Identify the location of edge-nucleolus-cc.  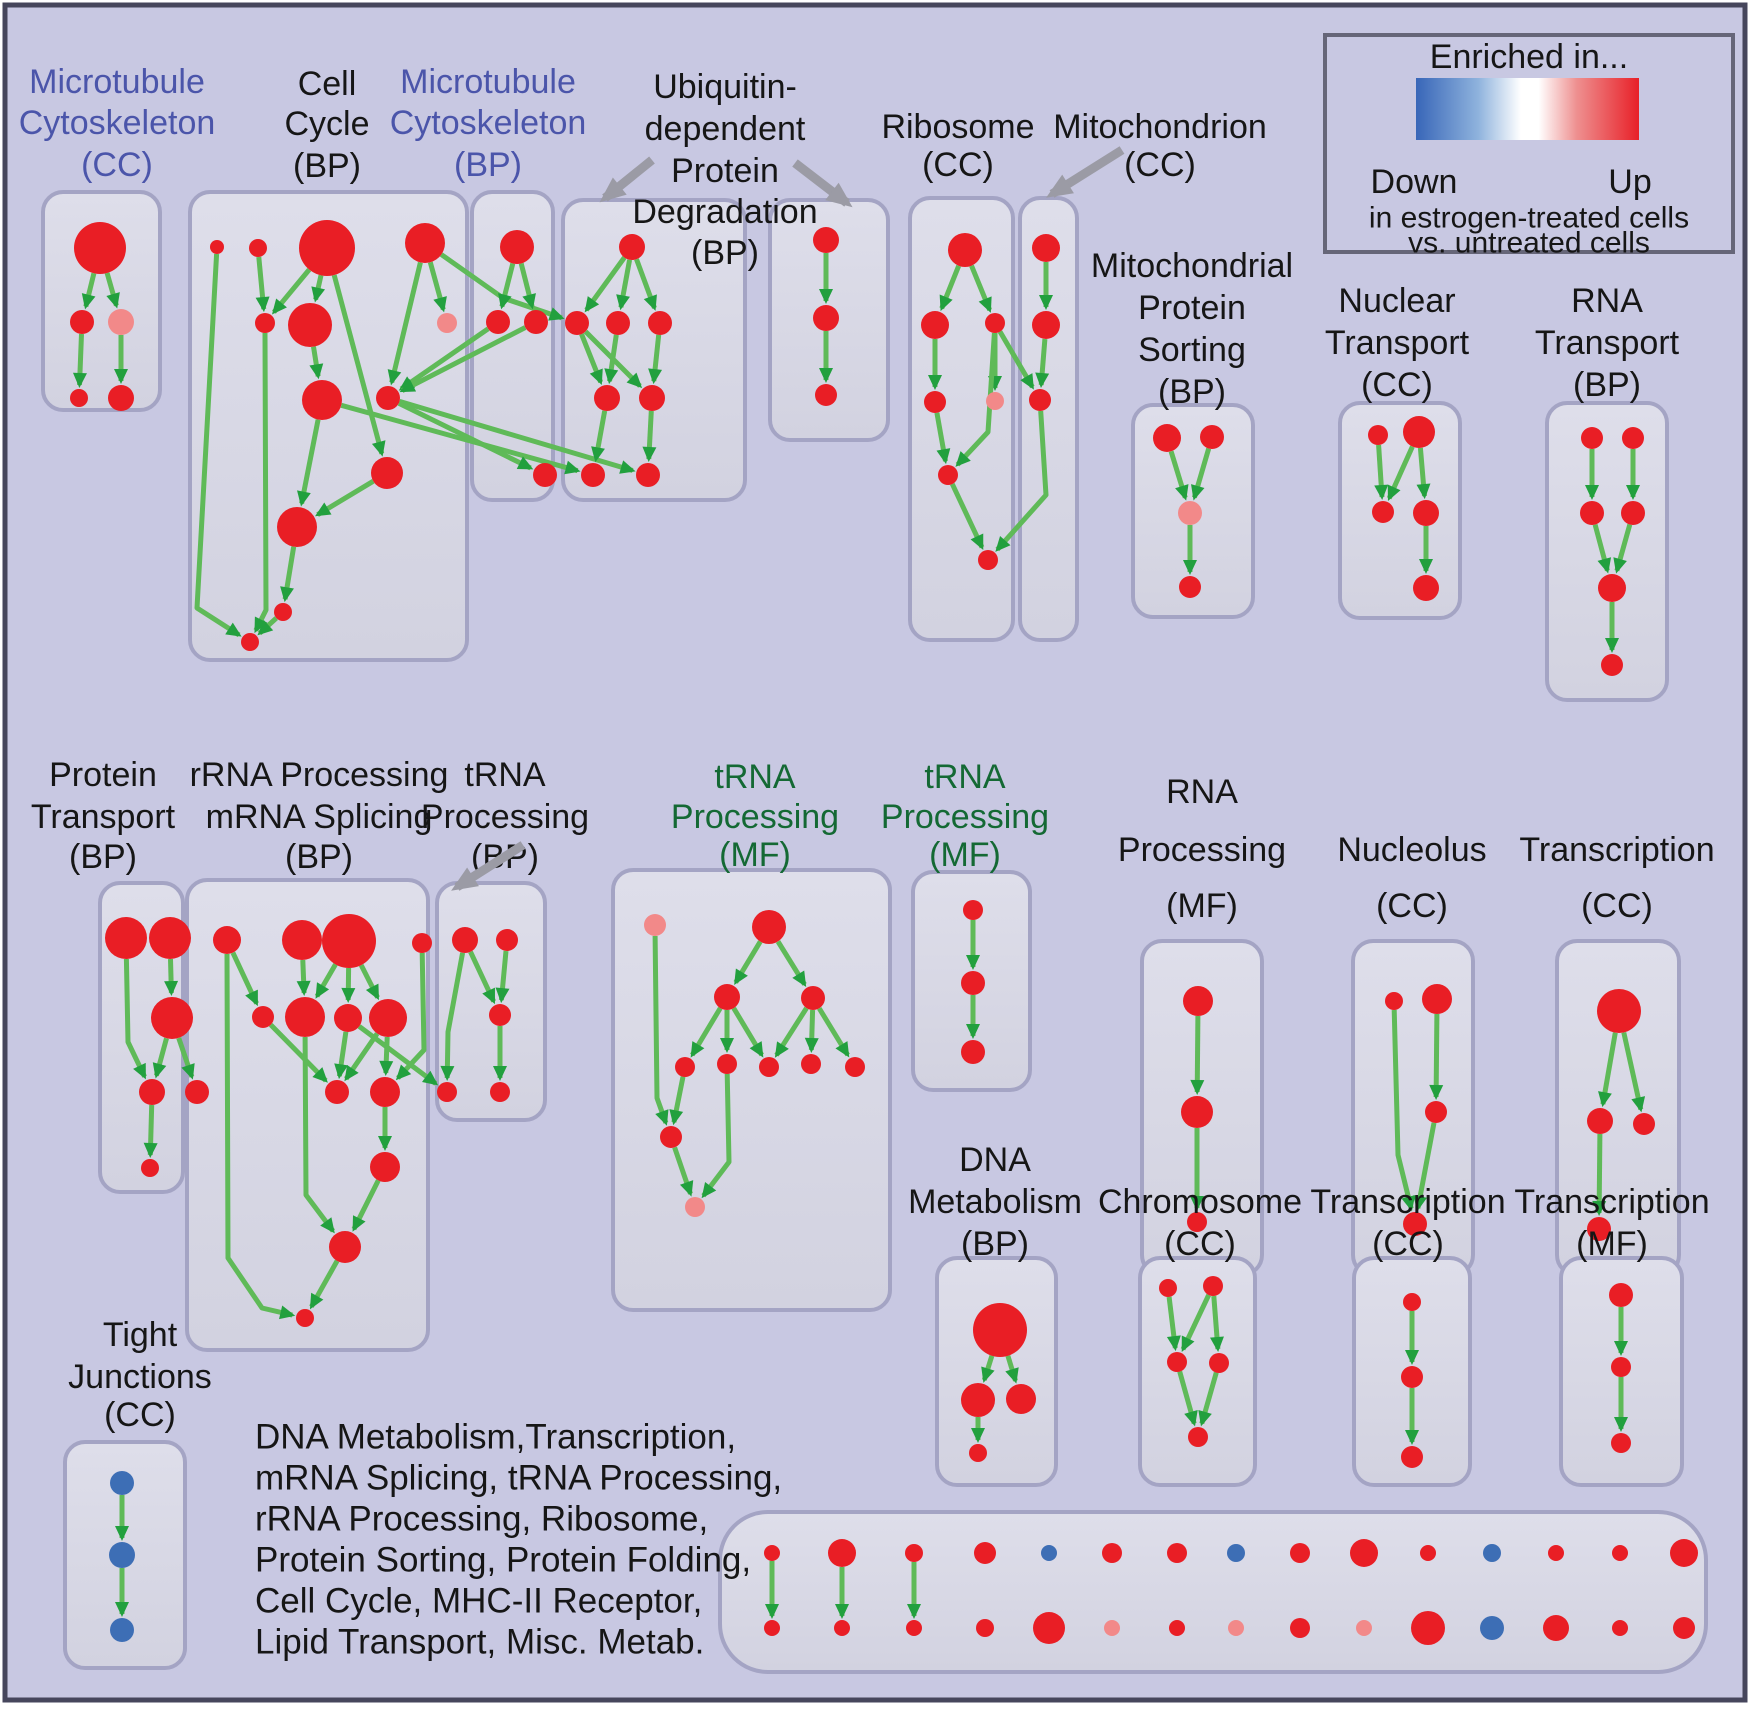
(1436, 1056).